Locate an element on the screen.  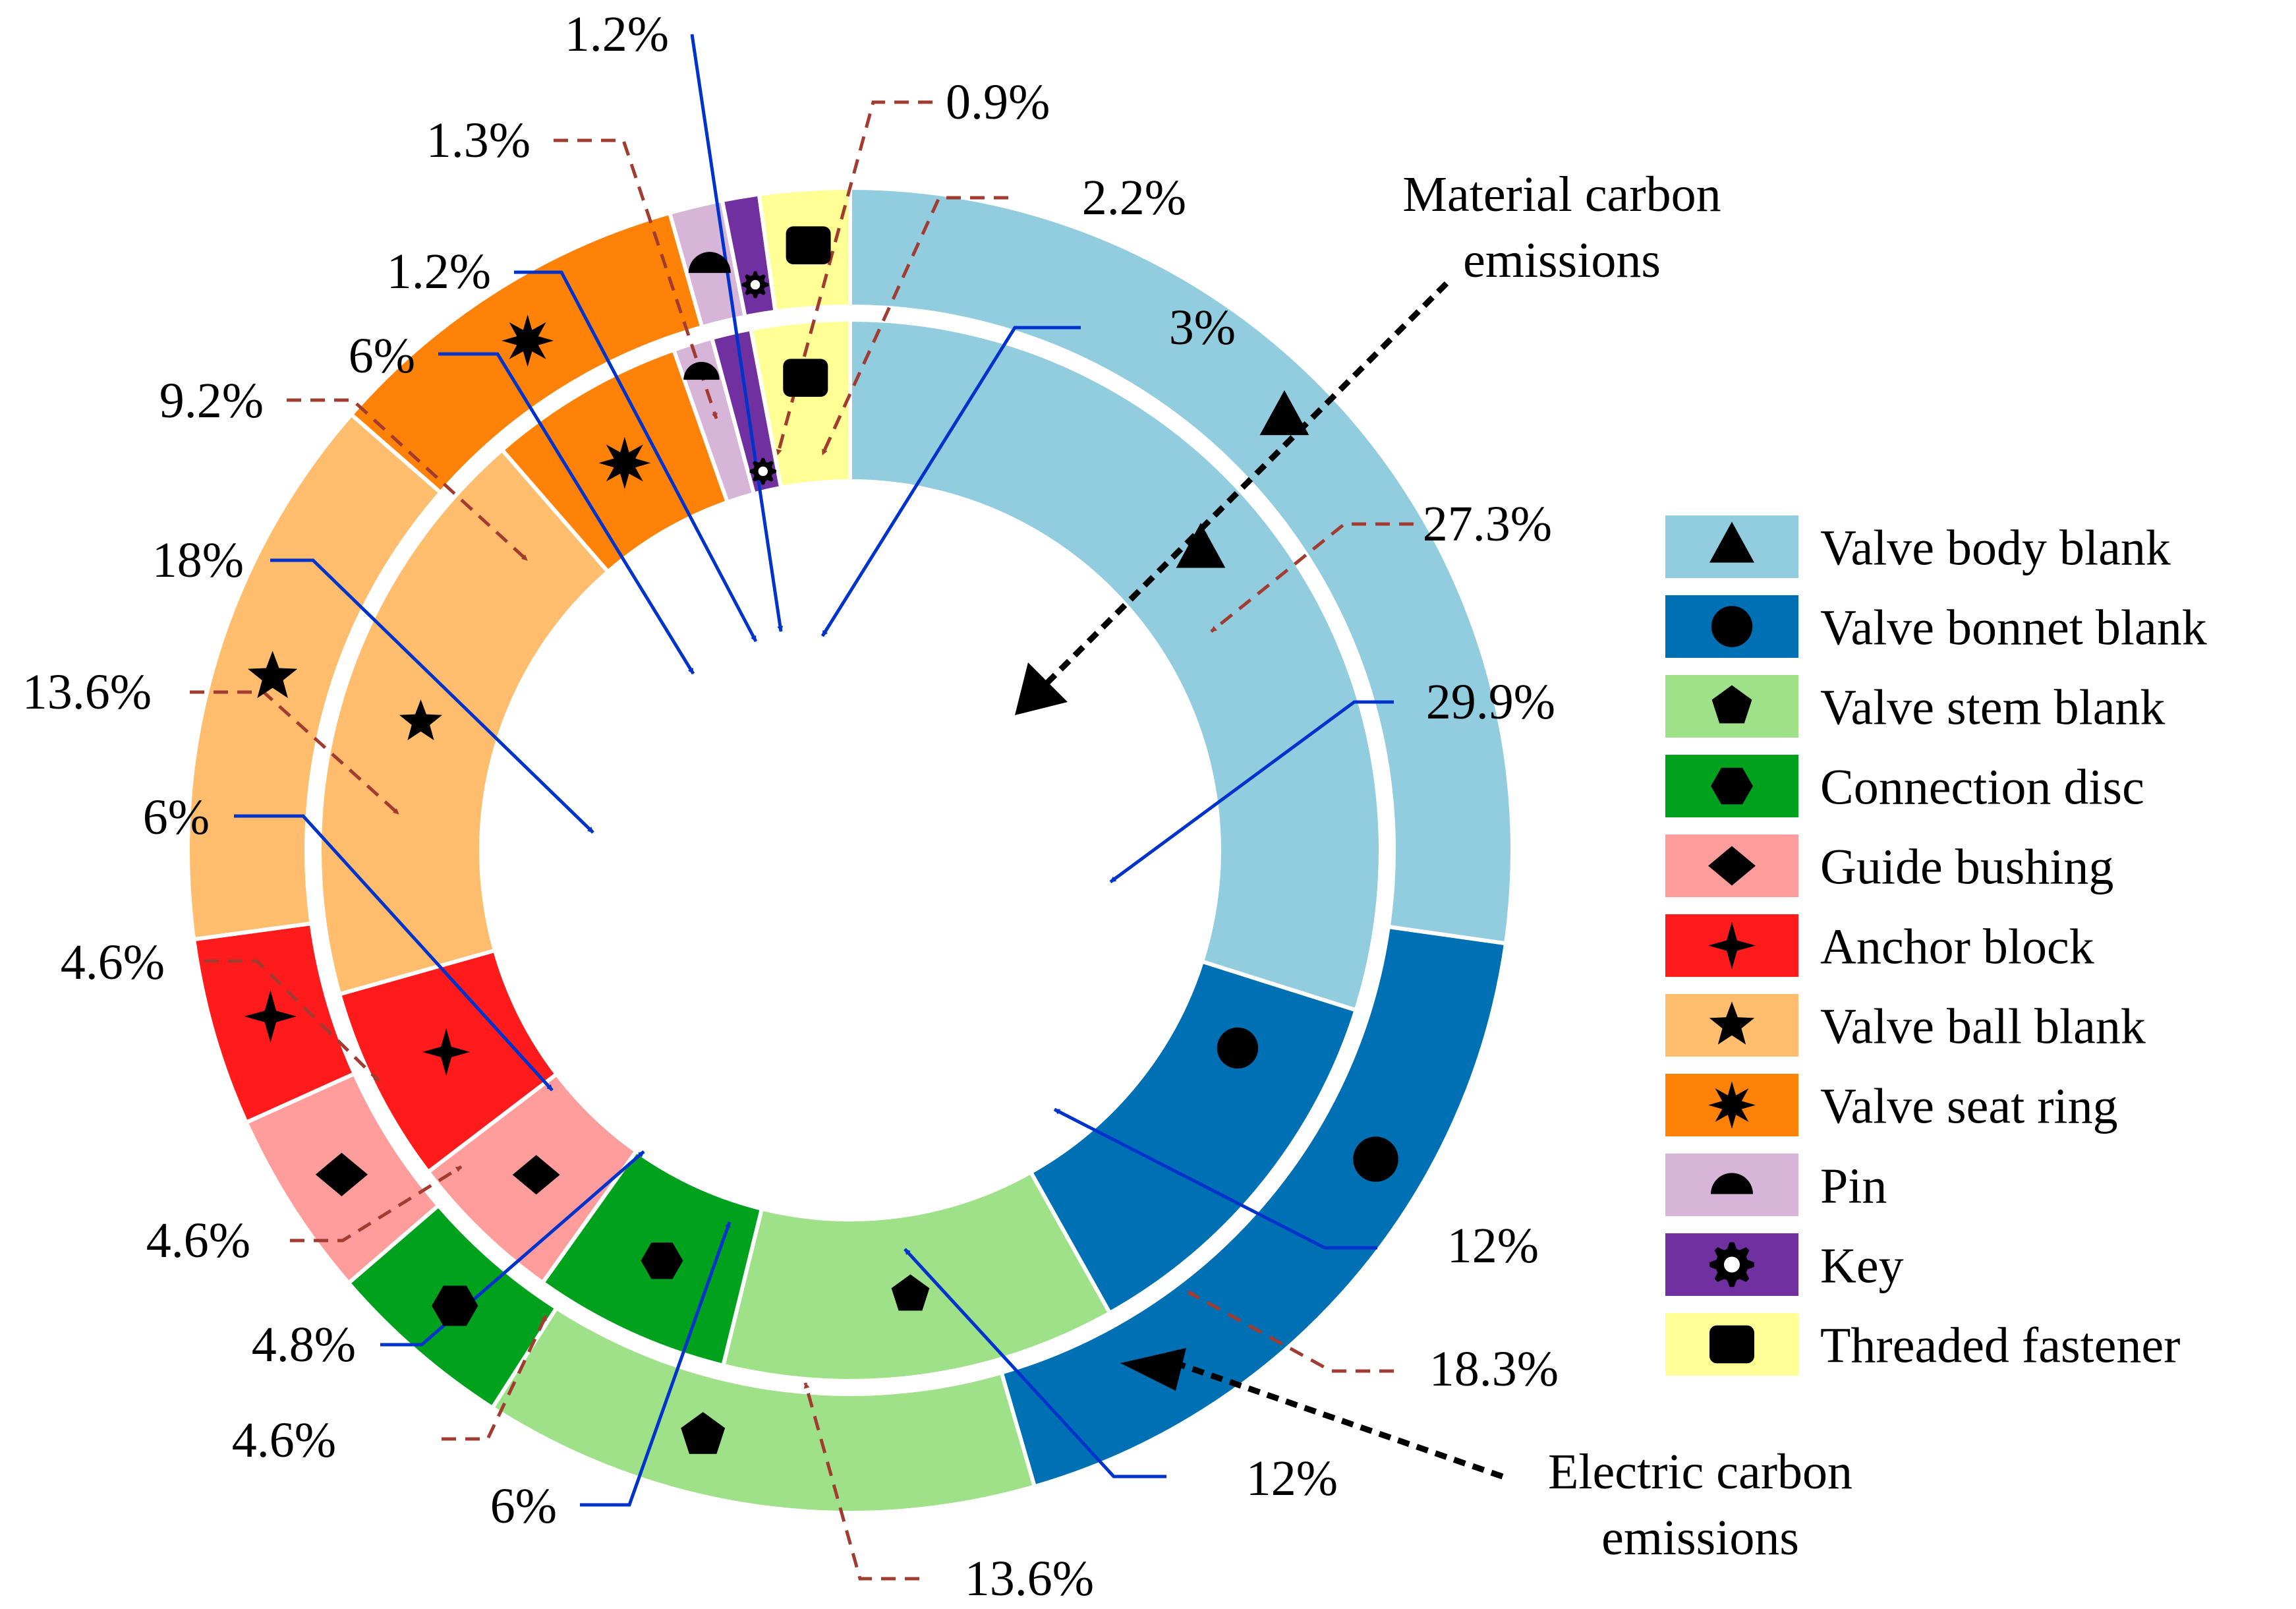
legend-item-valve-seat-ring: Valve seat ring is located at coordinates (1891, 1105).